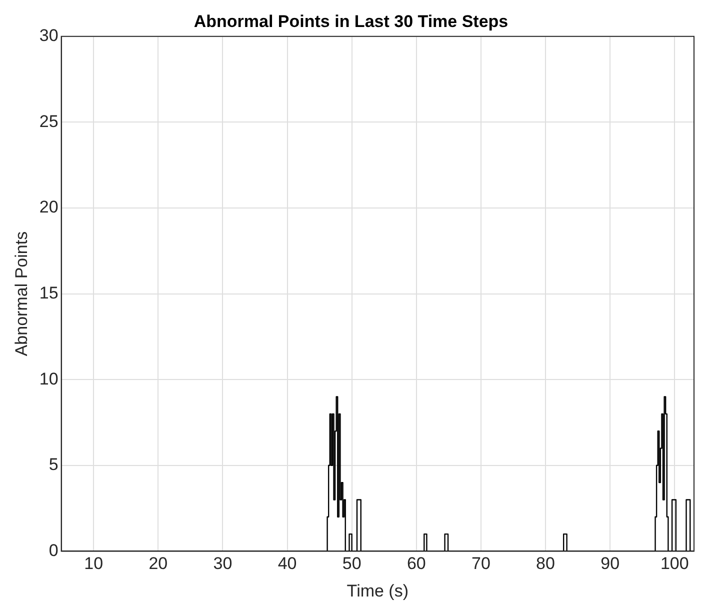  I want to click on x-tick-label: 100, so click(674, 564).